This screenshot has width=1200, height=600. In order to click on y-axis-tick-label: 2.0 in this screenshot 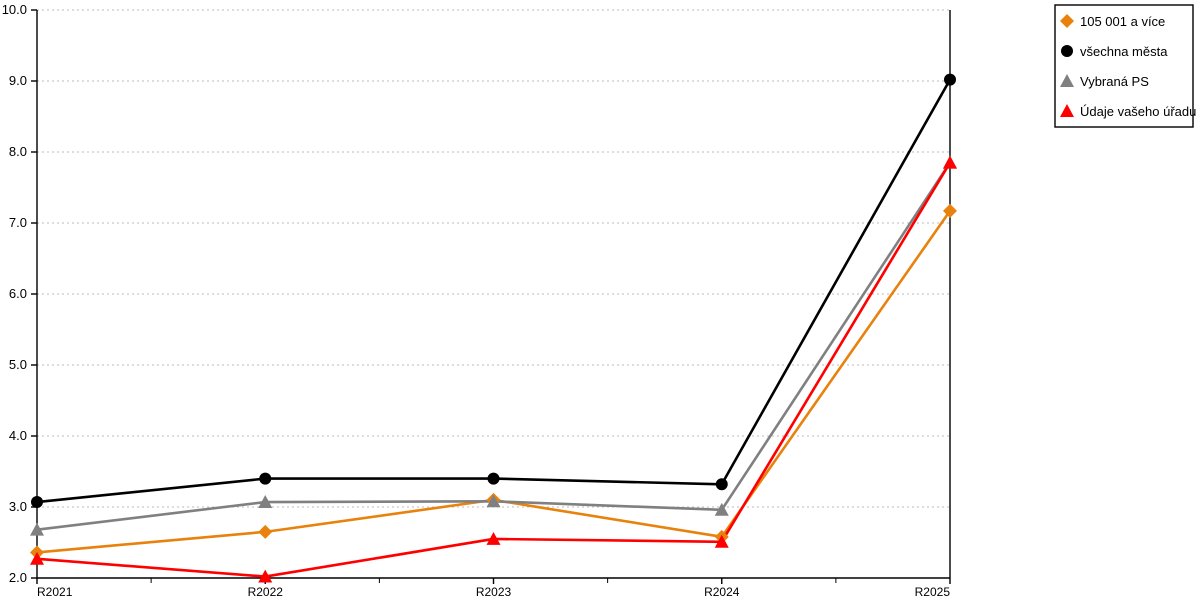, I will do `click(18, 577)`.